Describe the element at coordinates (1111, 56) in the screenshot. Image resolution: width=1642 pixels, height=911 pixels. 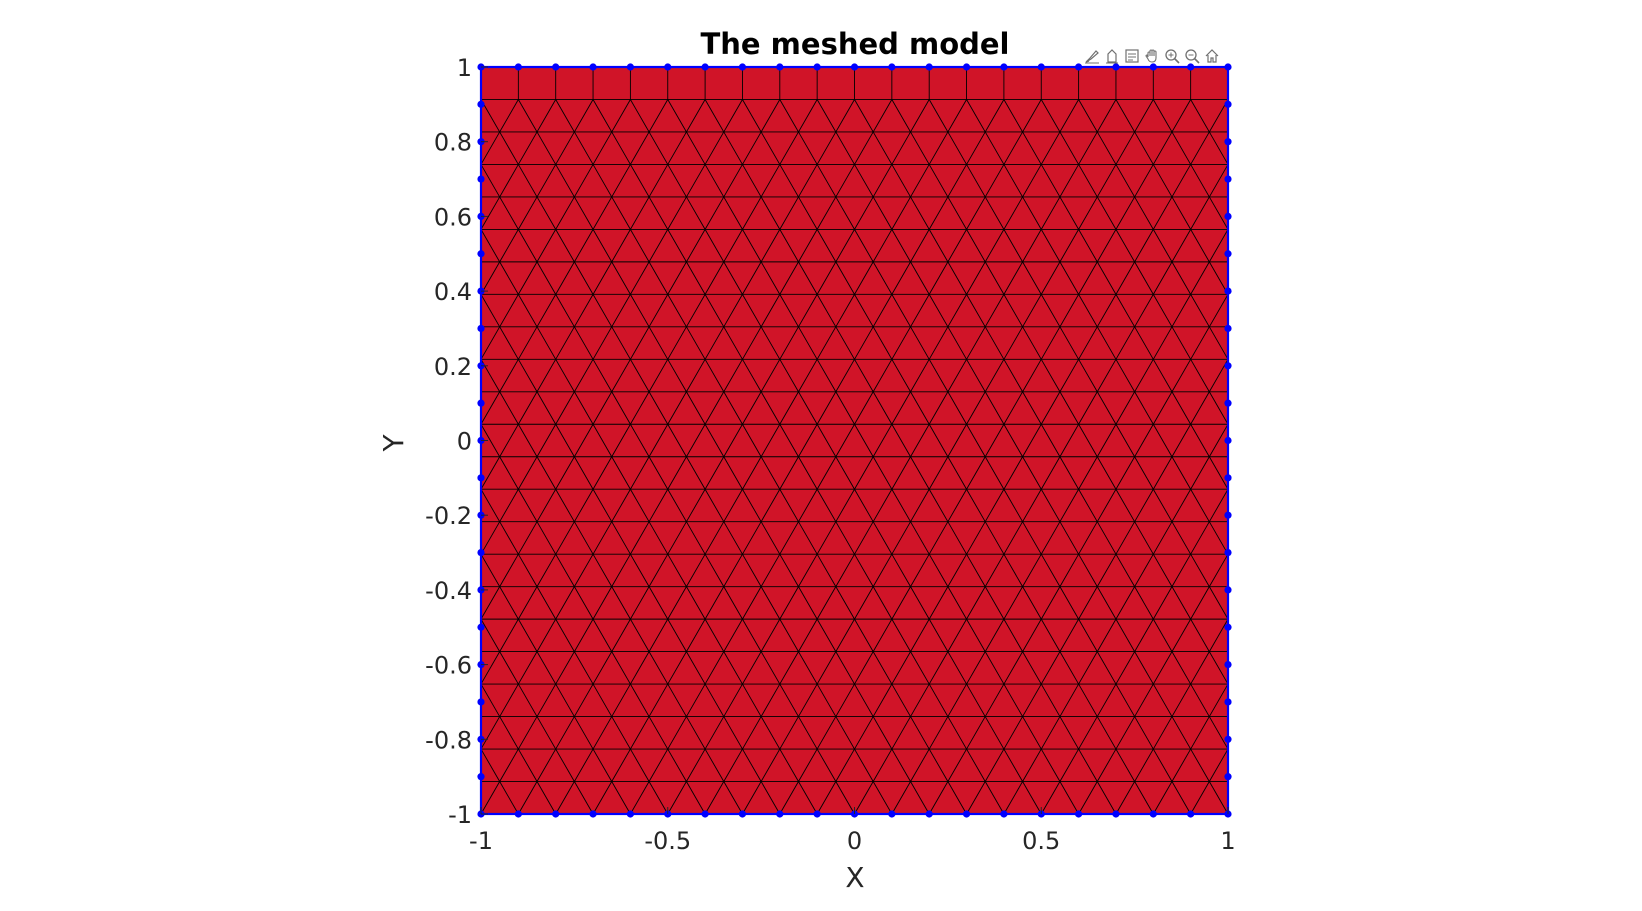
I see `datatip-button` at that location.